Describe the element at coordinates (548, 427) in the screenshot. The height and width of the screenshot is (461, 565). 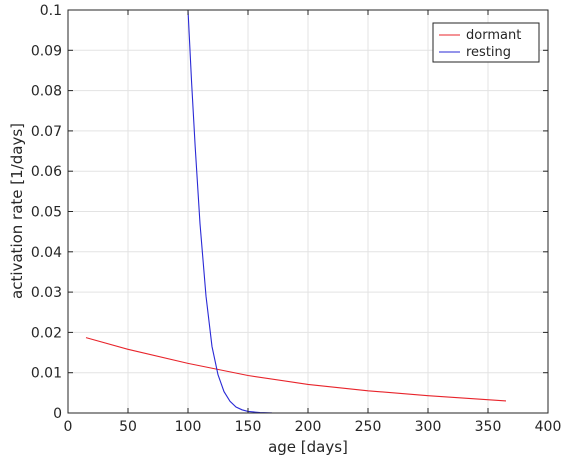
I see `x-tick-label: 400` at that location.